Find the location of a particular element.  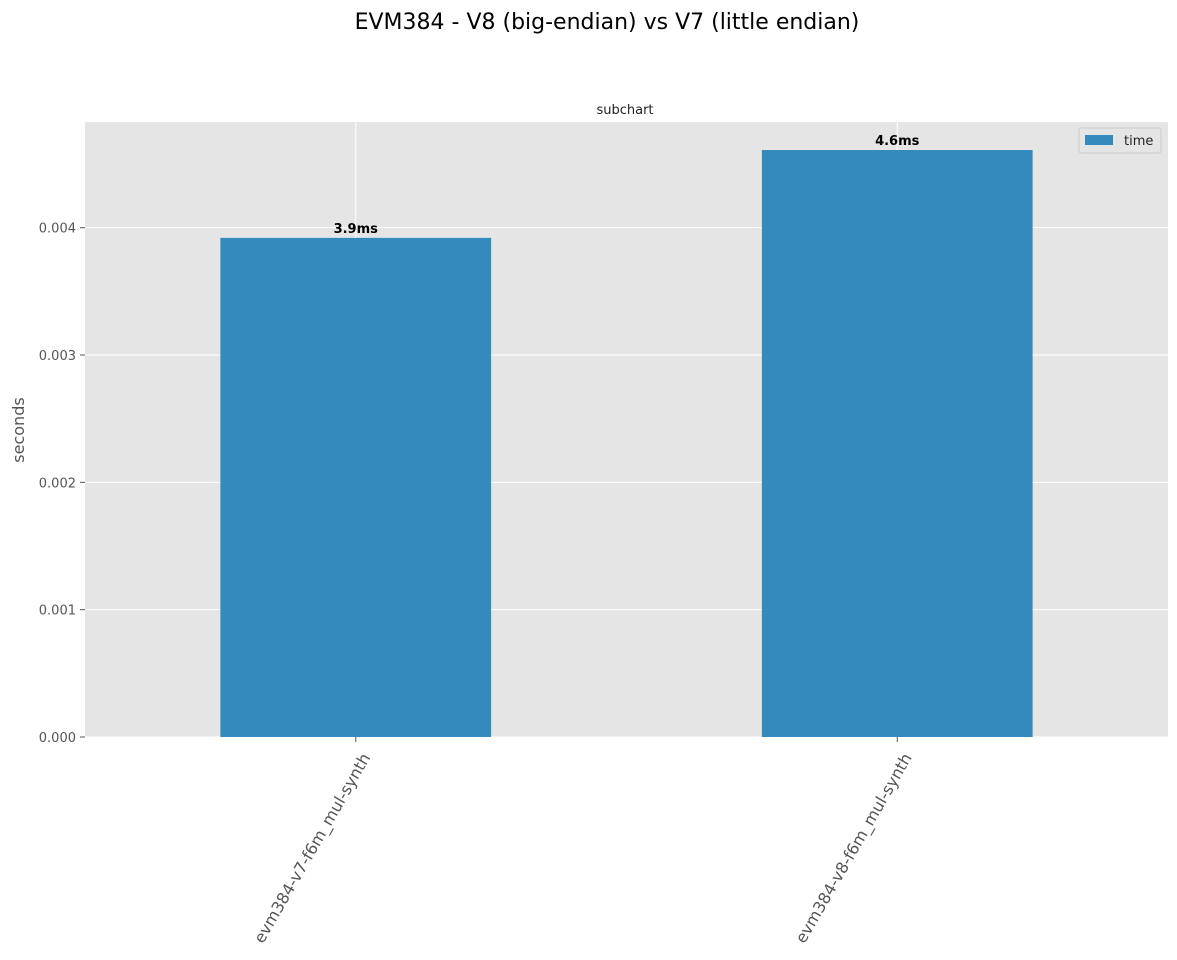

legend: time is located at coordinates (1120, 140).